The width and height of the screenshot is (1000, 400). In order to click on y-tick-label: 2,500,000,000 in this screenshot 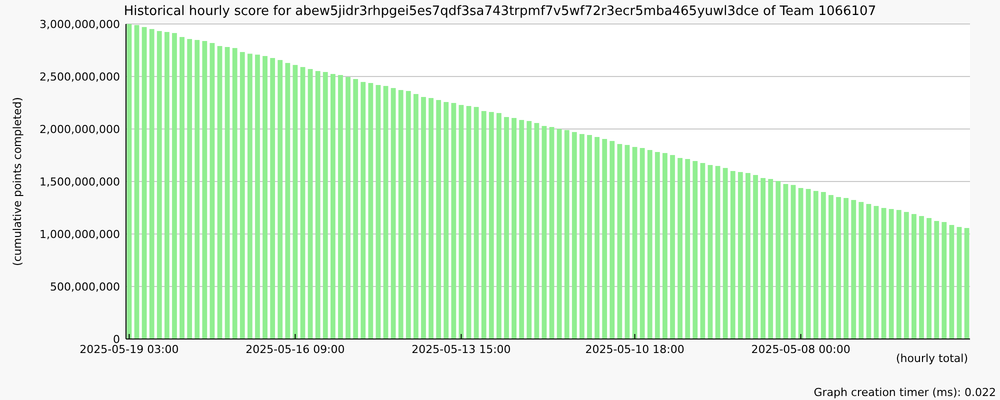, I will do `click(80, 77)`.